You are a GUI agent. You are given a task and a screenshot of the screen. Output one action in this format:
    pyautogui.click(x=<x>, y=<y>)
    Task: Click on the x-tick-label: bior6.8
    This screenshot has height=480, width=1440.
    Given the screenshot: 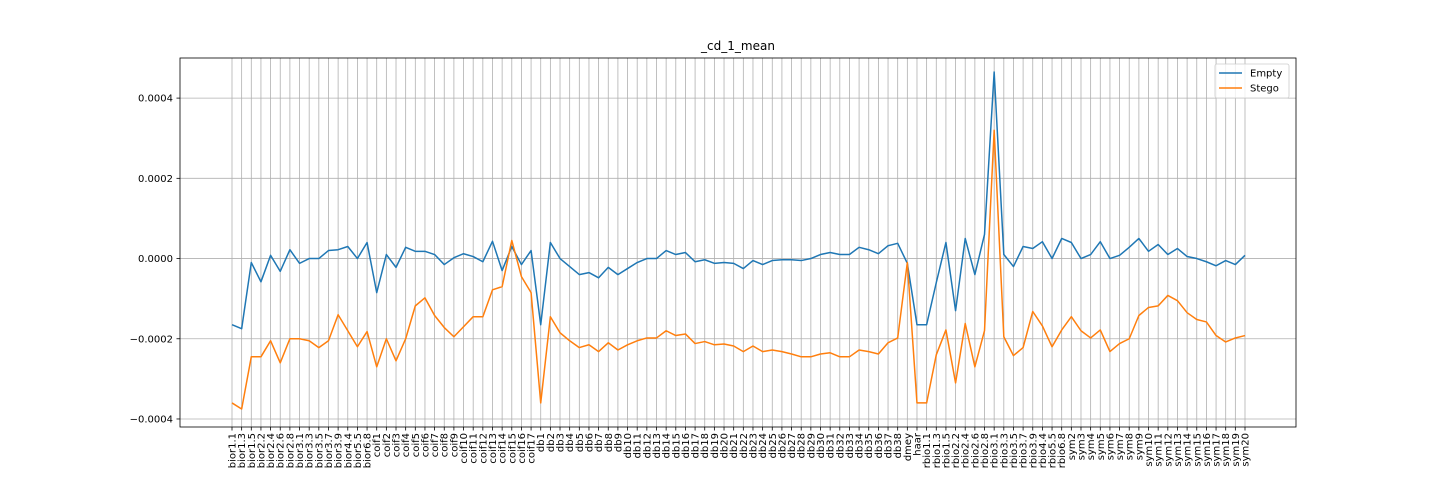 What is the action you would take?
    pyautogui.click(x=368, y=450)
    